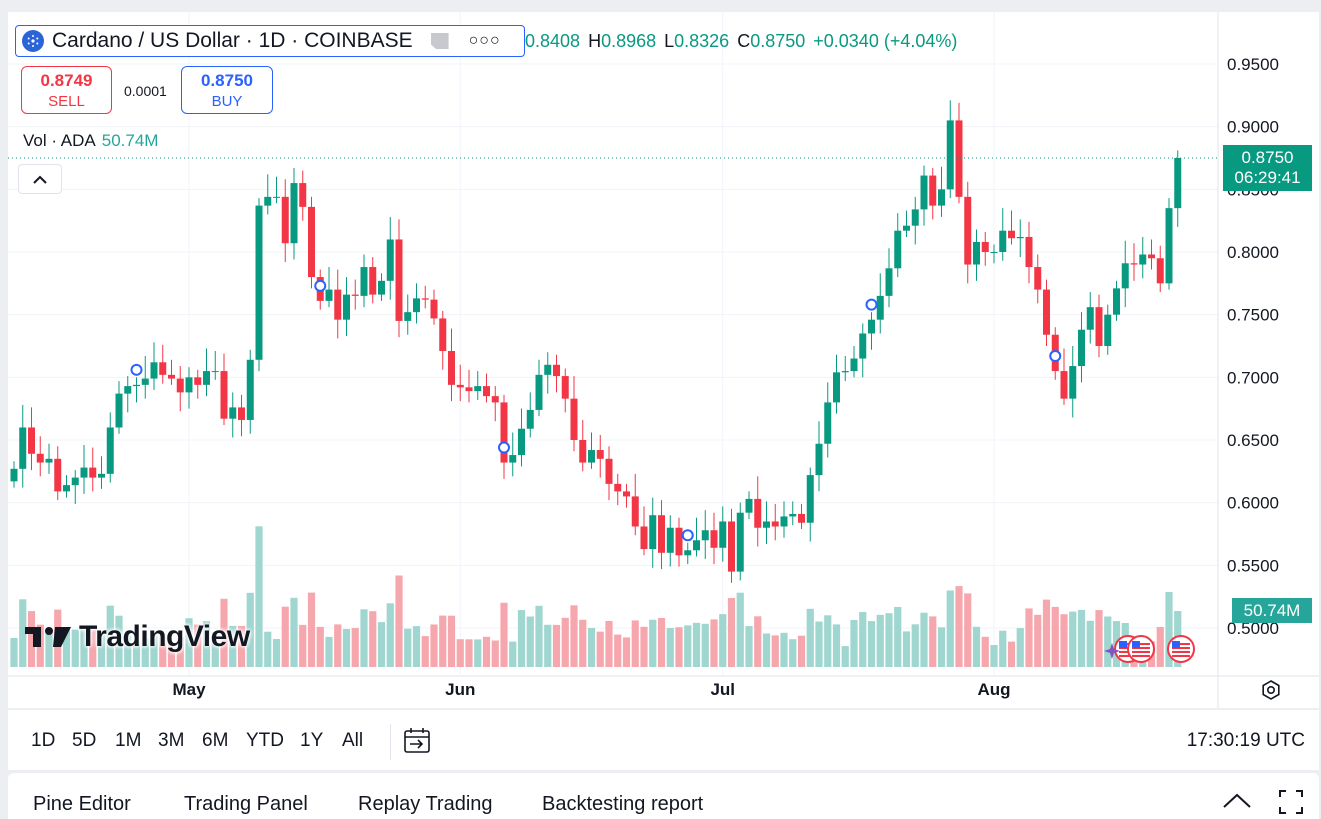  Describe the element at coordinates (270, 41) in the screenshot. I see `symbol-search: Cardano / US Dollar · 1D · COINBASE ○○○` at that location.